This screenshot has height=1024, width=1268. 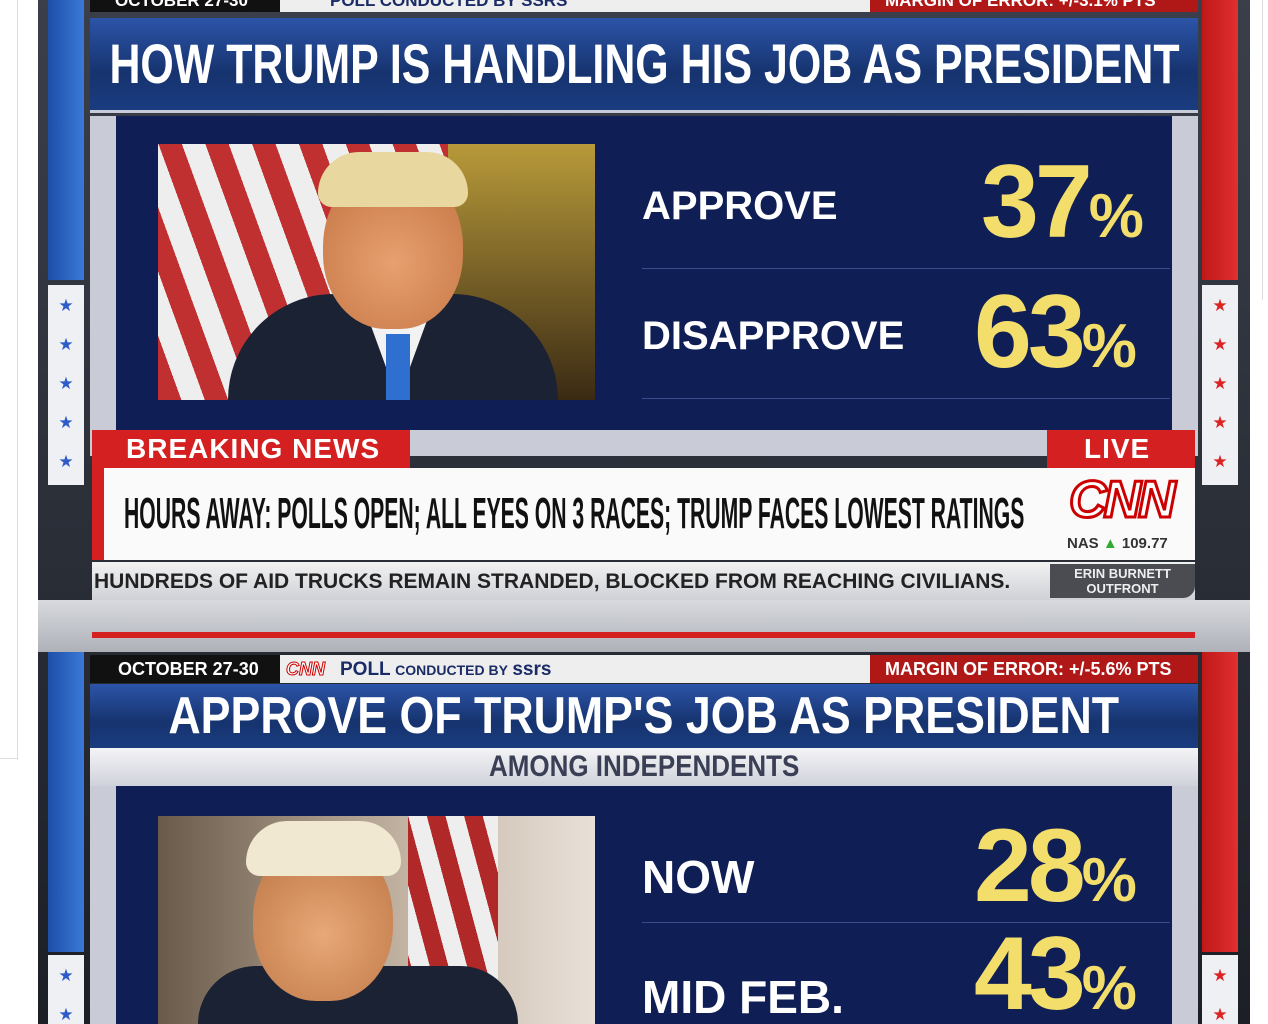 What do you see at coordinates (1109, 880) in the screenshot?
I see `now-unit: %` at bounding box center [1109, 880].